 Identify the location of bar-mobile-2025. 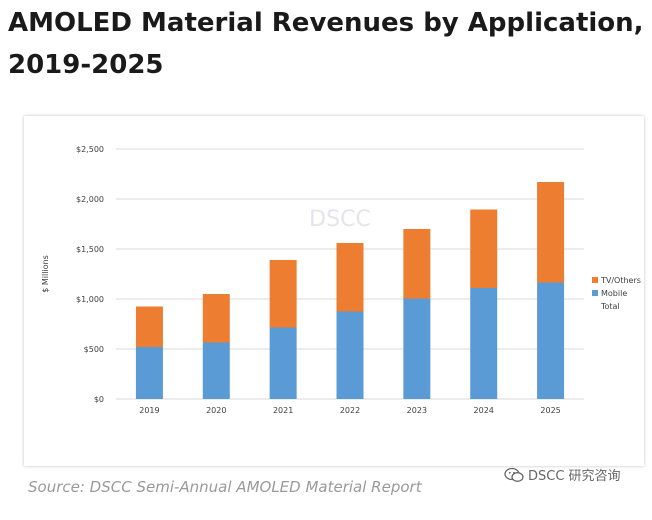
(551, 340).